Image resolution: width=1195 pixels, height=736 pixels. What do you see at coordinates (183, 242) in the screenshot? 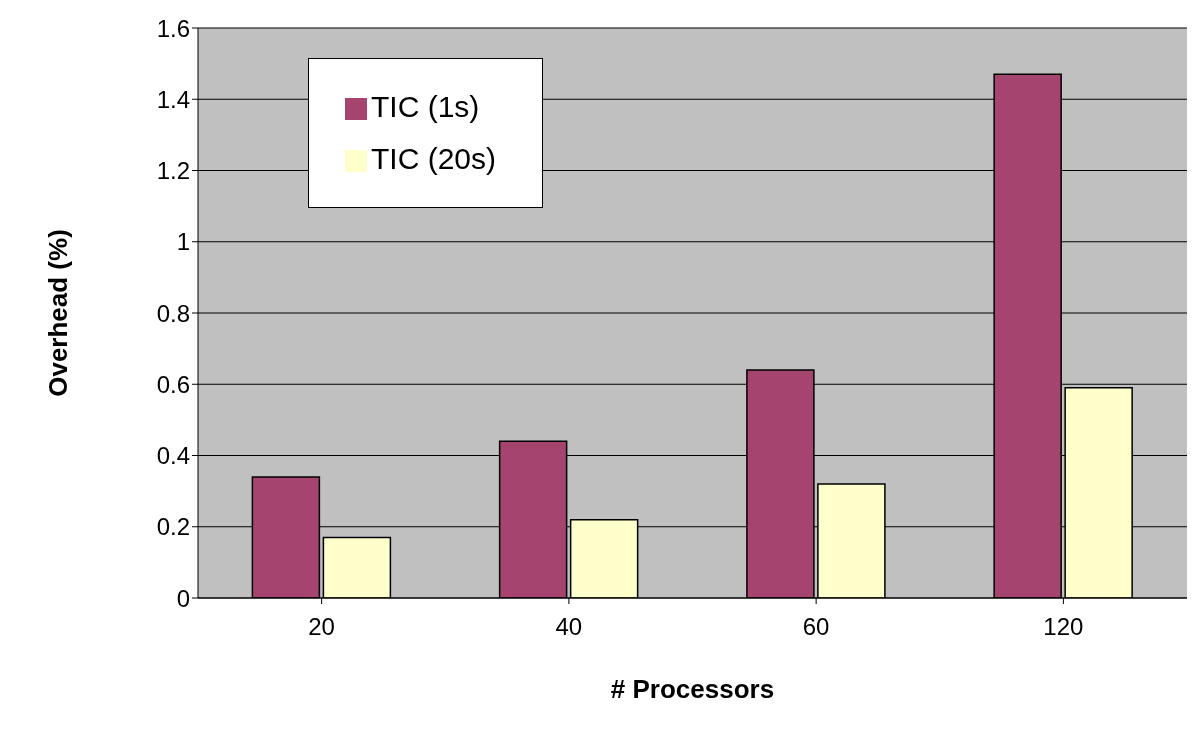
I see `y-tick-label: 1` at bounding box center [183, 242].